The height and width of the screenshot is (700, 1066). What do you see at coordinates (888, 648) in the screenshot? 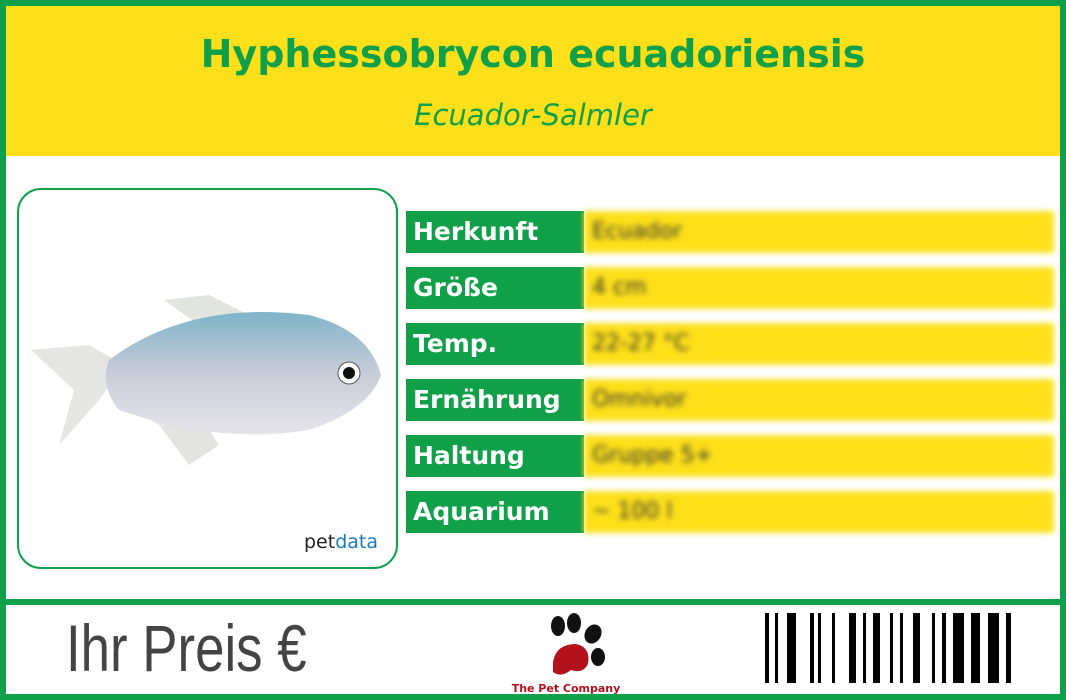
I see `barcode` at bounding box center [888, 648].